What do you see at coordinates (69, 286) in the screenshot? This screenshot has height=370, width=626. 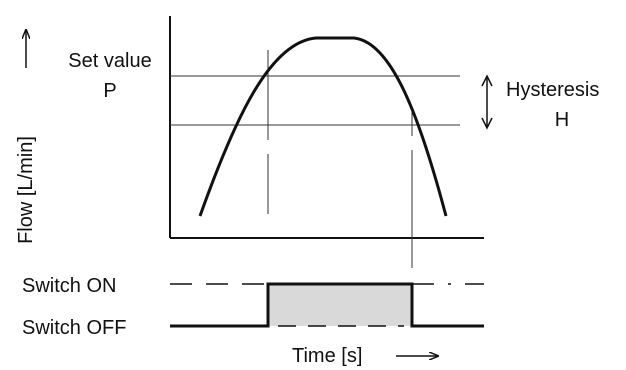 I see `switch-on-label: Switch ON` at bounding box center [69, 286].